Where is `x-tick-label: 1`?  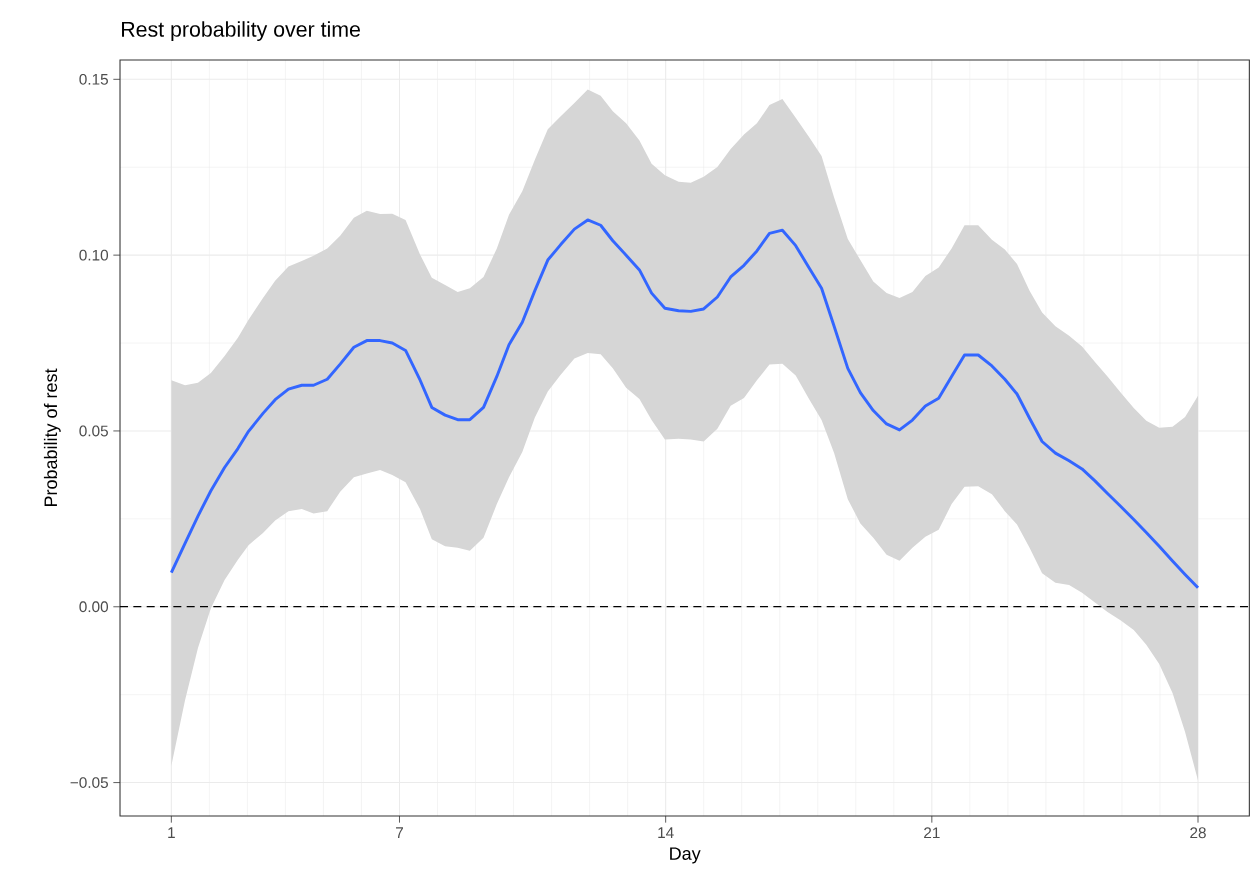
x-tick-label: 1 is located at coordinates (171, 832).